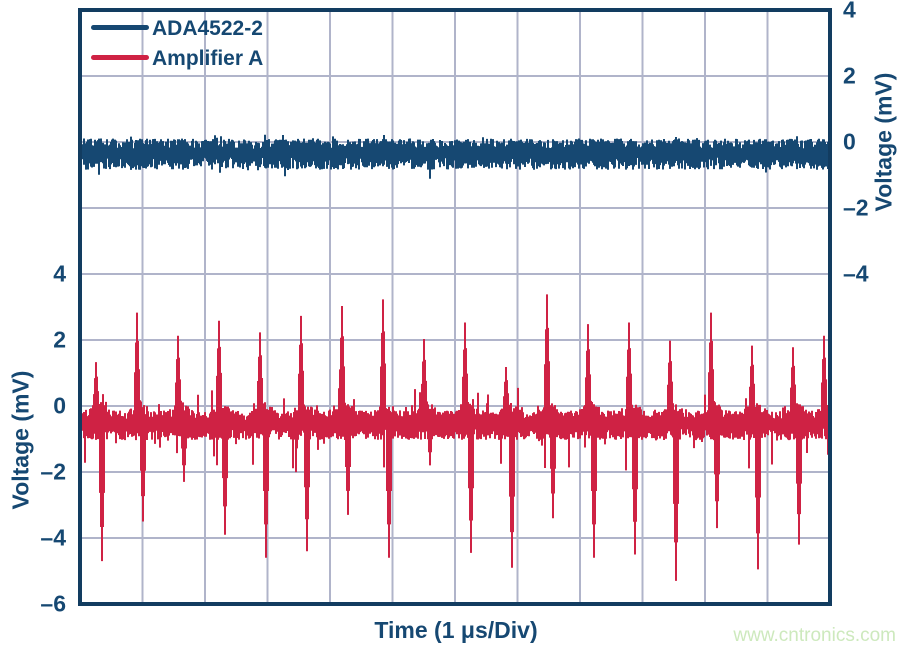 The image size is (906, 650). Describe the element at coordinates (59, 339) in the screenshot. I see `left-axis-tick: 2` at that location.